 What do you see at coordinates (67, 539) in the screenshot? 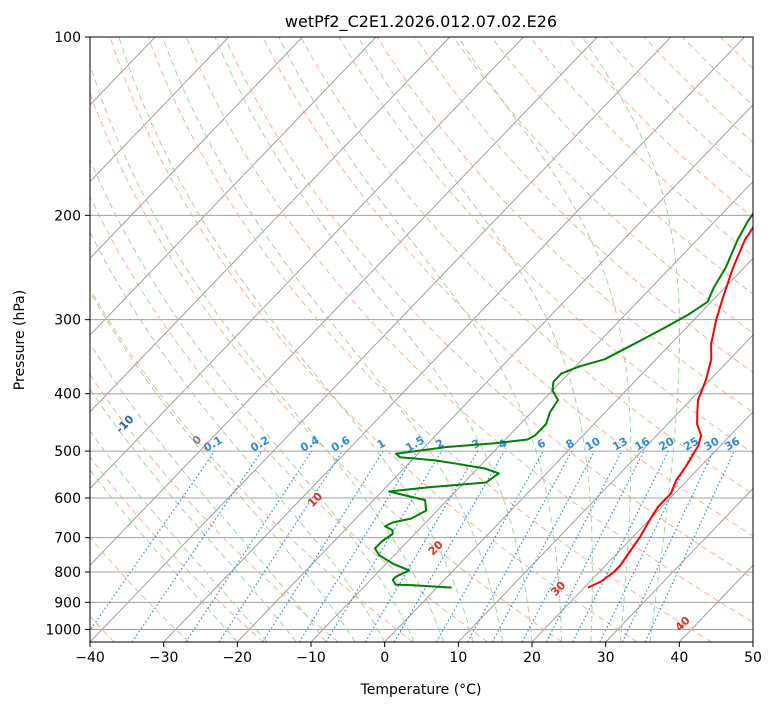
I see `y-tick-label: 700` at bounding box center [67, 539].